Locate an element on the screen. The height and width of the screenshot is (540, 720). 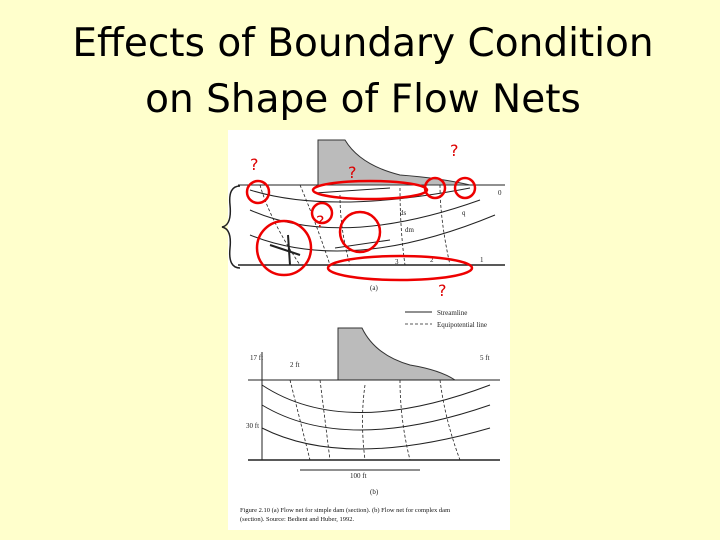
figure-label: 30 ft is located at coordinates (252, 426).